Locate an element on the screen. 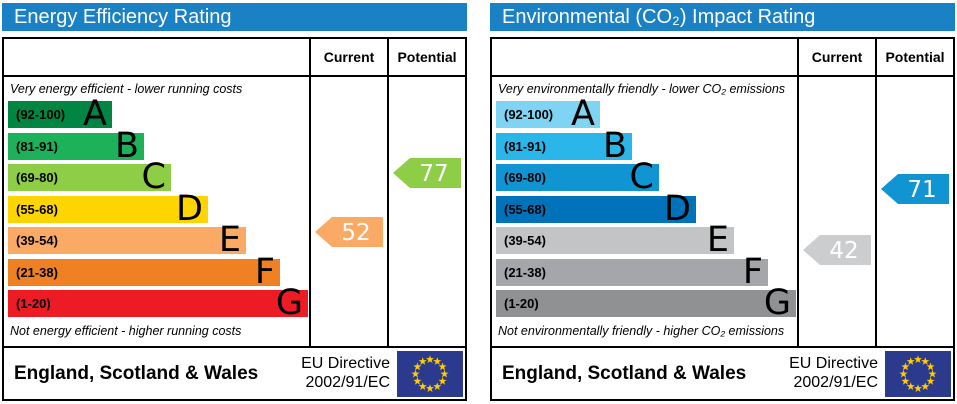 The height and width of the screenshot is (404, 957). svg-text: 52 is located at coordinates (355, 233).